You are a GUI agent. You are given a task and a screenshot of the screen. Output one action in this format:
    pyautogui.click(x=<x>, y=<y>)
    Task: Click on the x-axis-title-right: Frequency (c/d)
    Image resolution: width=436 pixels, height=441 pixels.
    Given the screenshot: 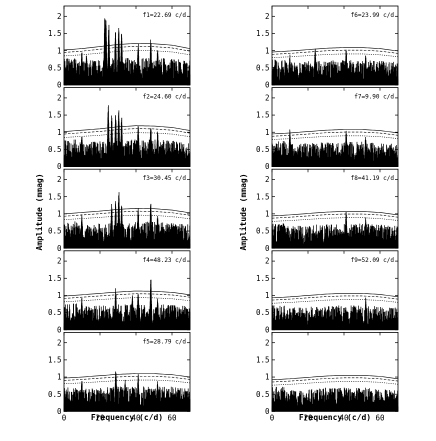 What is the action you would take?
    pyautogui.click(x=335, y=417)
    